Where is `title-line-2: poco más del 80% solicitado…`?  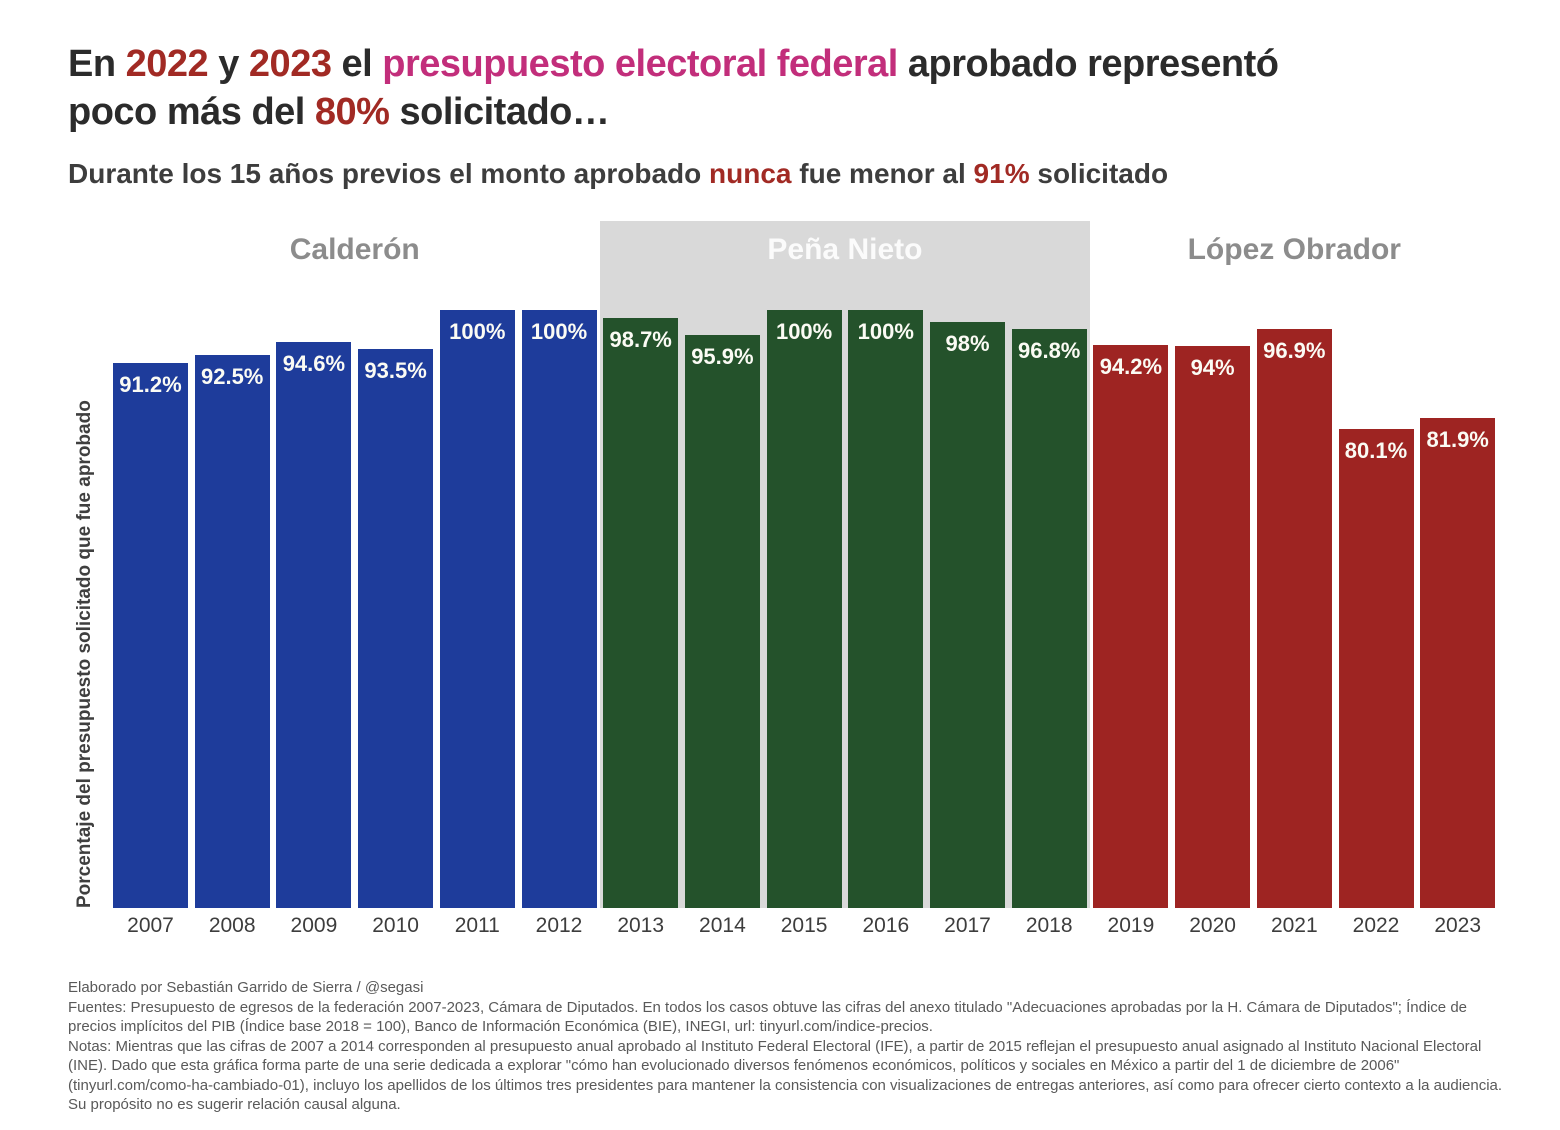
title-line-2: poco más del 80% solicitado… is located at coordinates (673, 112).